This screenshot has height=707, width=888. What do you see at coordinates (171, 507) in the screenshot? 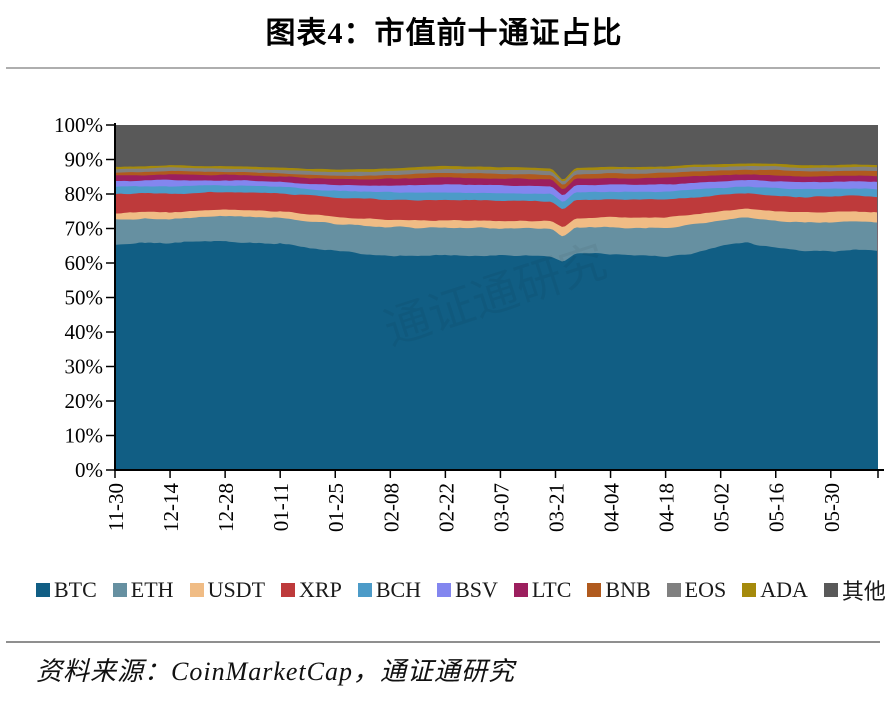
I see `x-tick-label: 12-14` at bounding box center [171, 507].